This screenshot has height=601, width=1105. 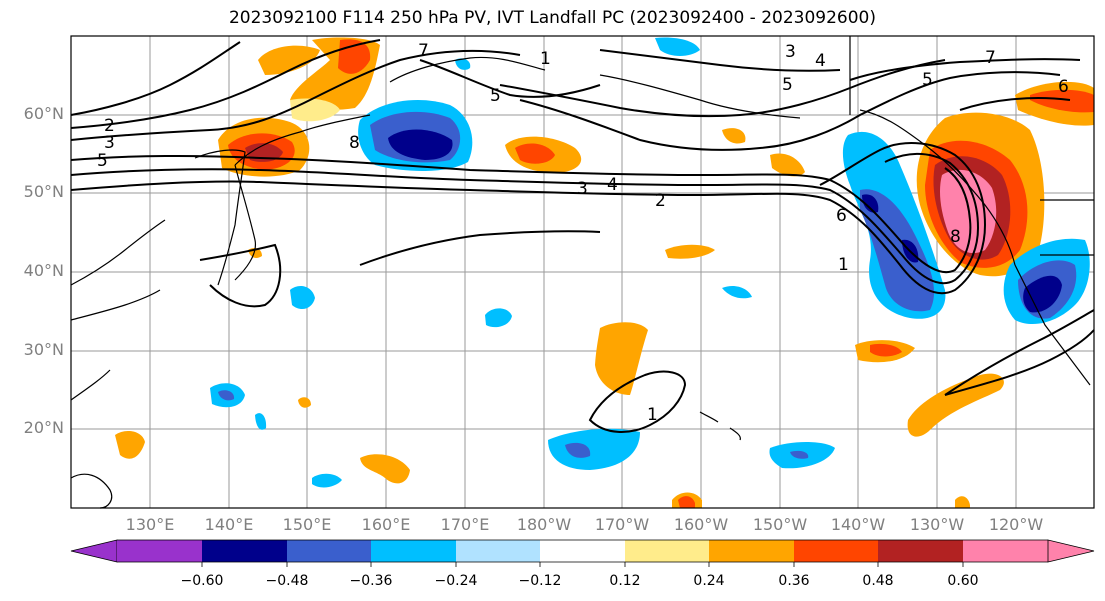 What do you see at coordinates (43, 191) in the screenshot?
I see `lat-label: 50°N` at bounding box center [43, 191].